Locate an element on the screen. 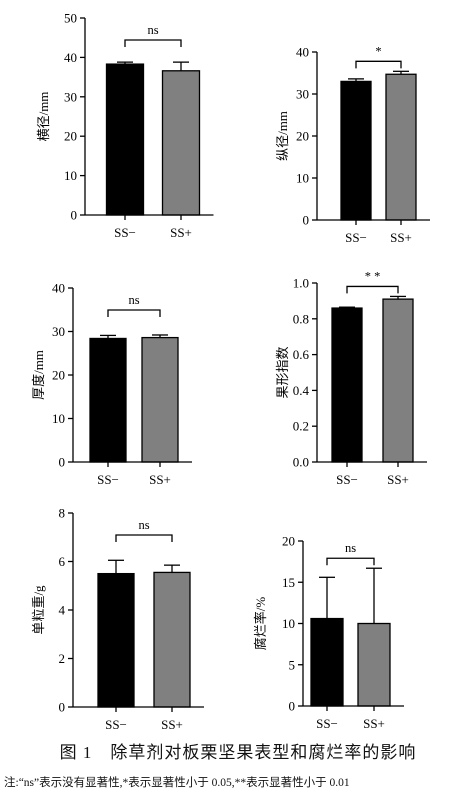  chart-panel-1: 0 10 20 30 40 50 SS− SS+ 横径/mm ns is located at coordinates (125, 125).